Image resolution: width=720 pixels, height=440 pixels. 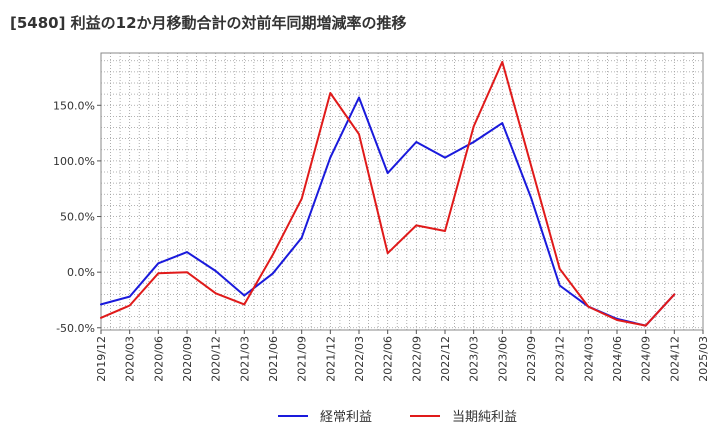 I want to click on y-tick-label: -50.0%, so click(x=75, y=328).